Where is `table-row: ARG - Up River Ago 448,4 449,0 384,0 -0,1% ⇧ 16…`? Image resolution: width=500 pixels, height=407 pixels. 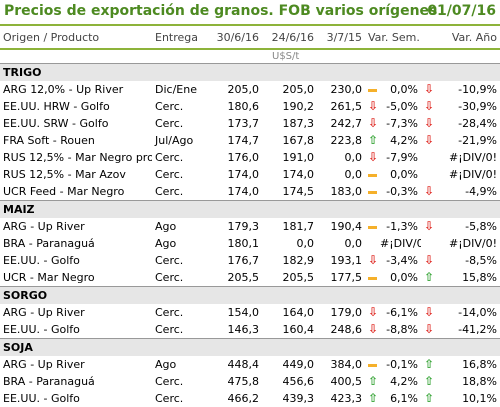 table-row: ARG - Up River Ago 448,4 449,0 384,0 -0,1% ⇧ 16… is located at coordinates (250, 364).